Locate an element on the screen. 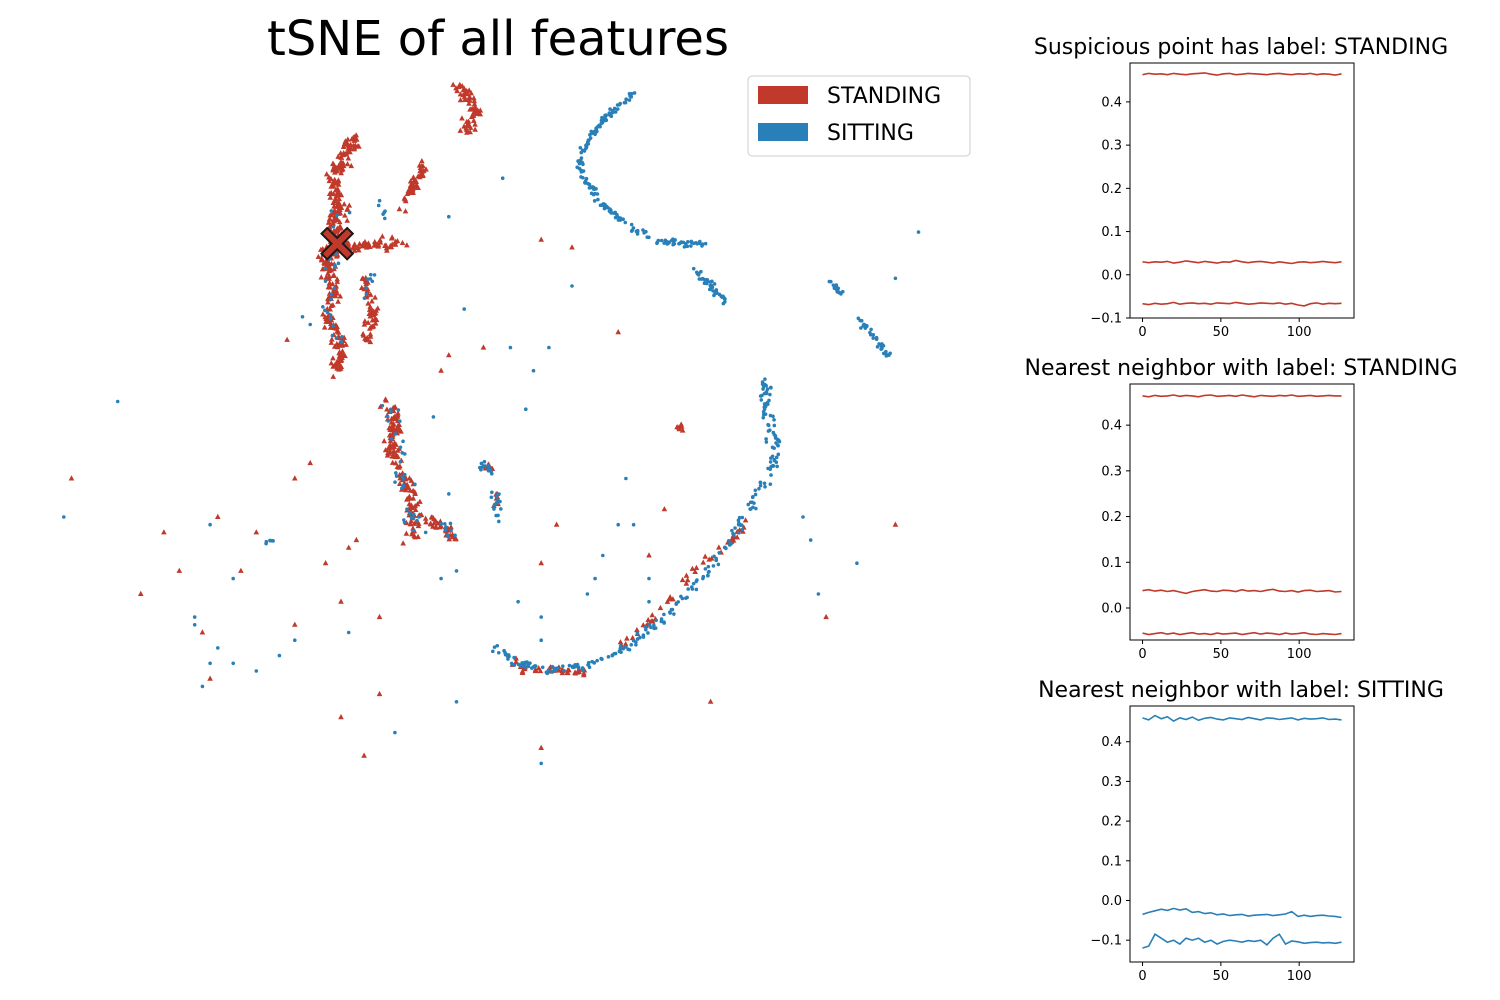  legend-label-standing: STANDING is located at coordinates (884, 96).